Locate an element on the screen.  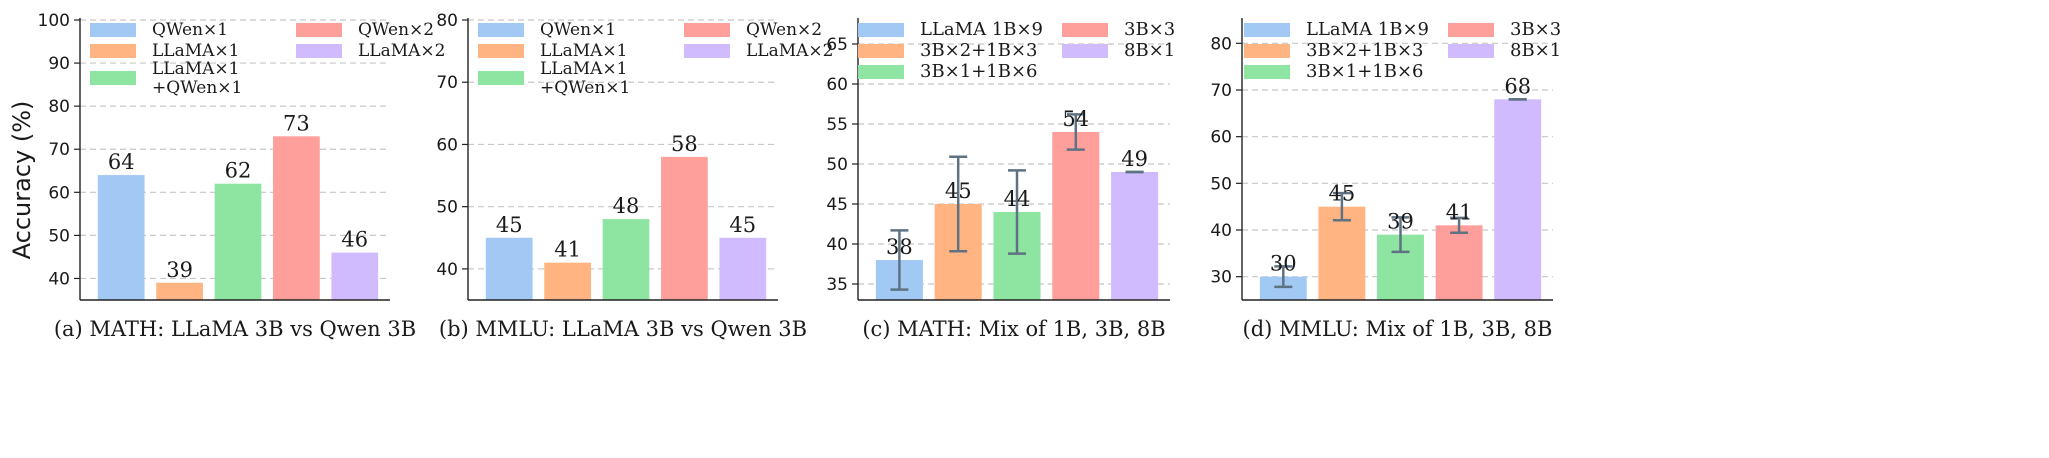
data-label: 49 is located at coordinates (1134, 159).